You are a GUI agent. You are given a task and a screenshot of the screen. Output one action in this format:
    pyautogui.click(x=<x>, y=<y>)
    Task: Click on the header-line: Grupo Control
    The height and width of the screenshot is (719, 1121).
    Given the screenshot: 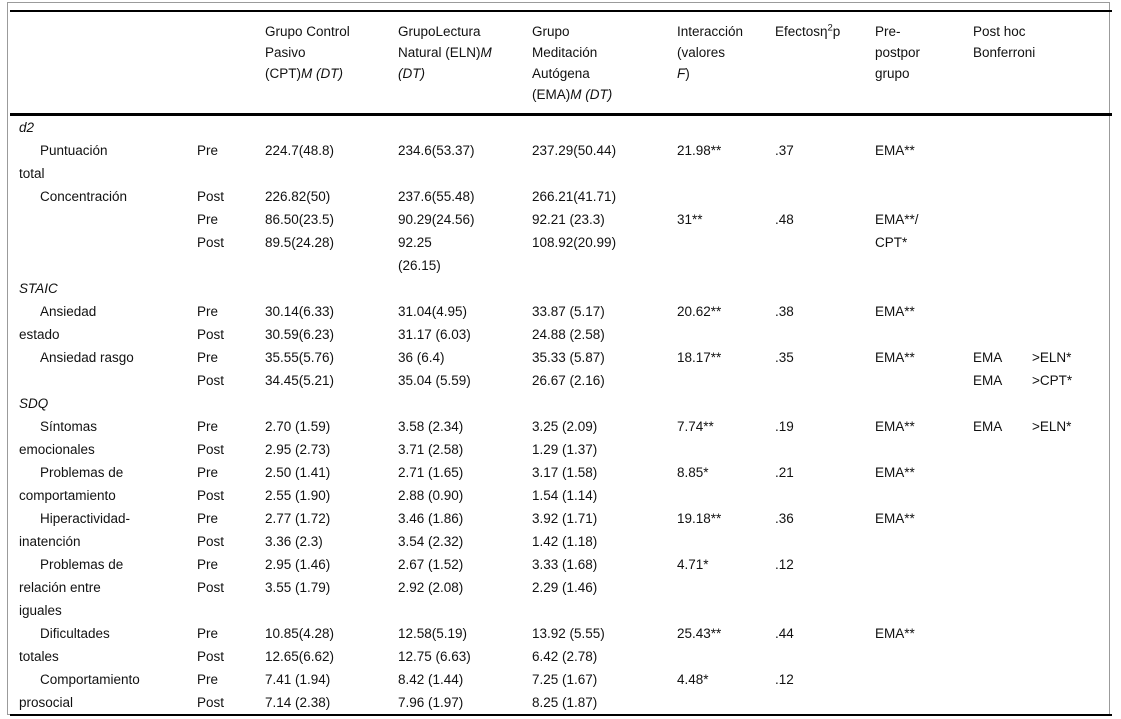 What is the action you would take?
    pyautogui.click(x=329, y=31)
    